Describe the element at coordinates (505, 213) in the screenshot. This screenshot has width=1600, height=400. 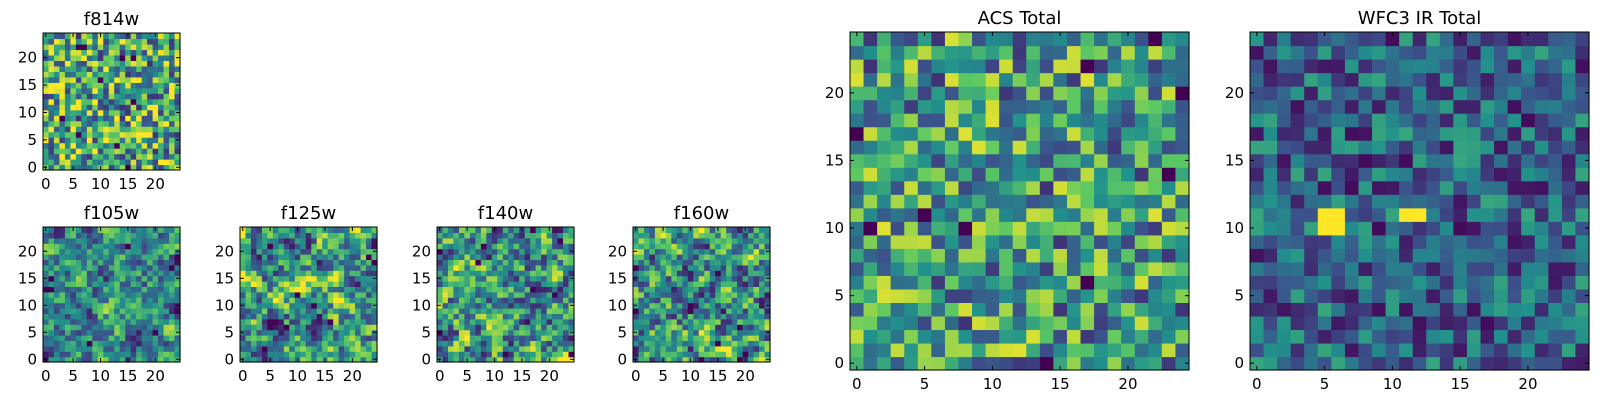
I see `panel-title: f140w` at that location.